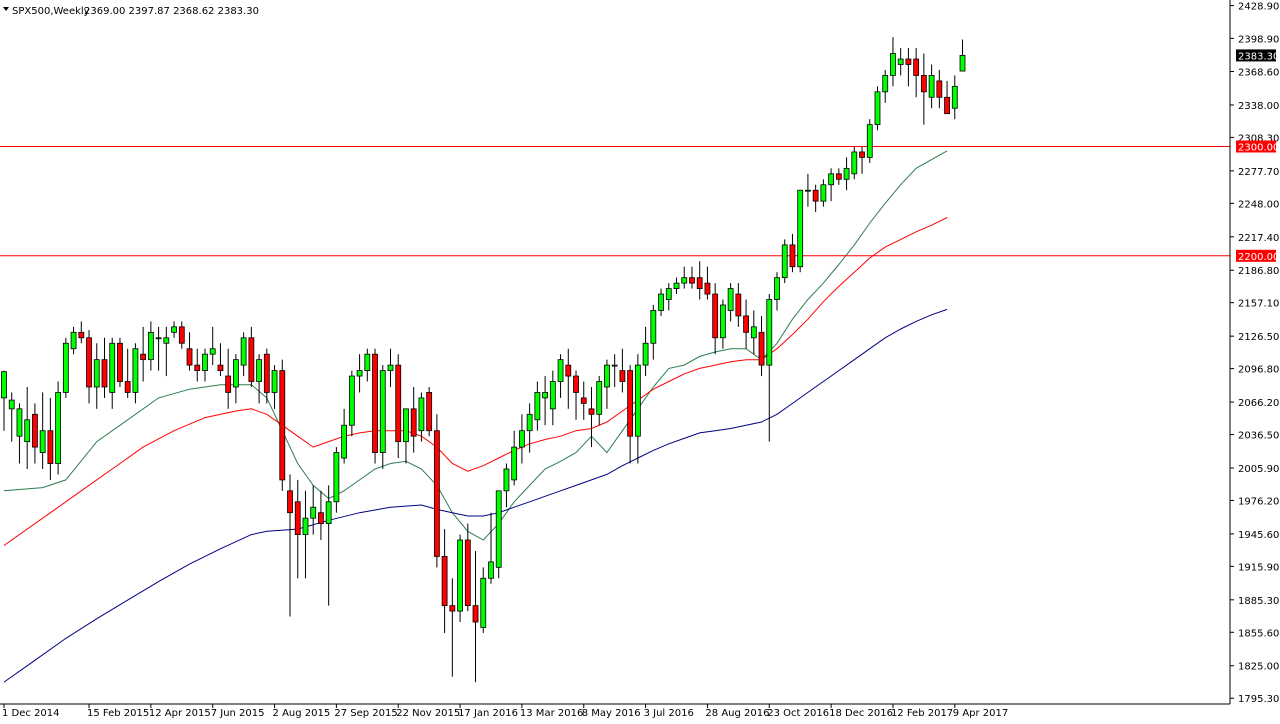 The image size is (1280, 724). Describe the element at coordinates (1258, 601) in the screenshot. I see `price-tick-label: 1885.30` at that location.